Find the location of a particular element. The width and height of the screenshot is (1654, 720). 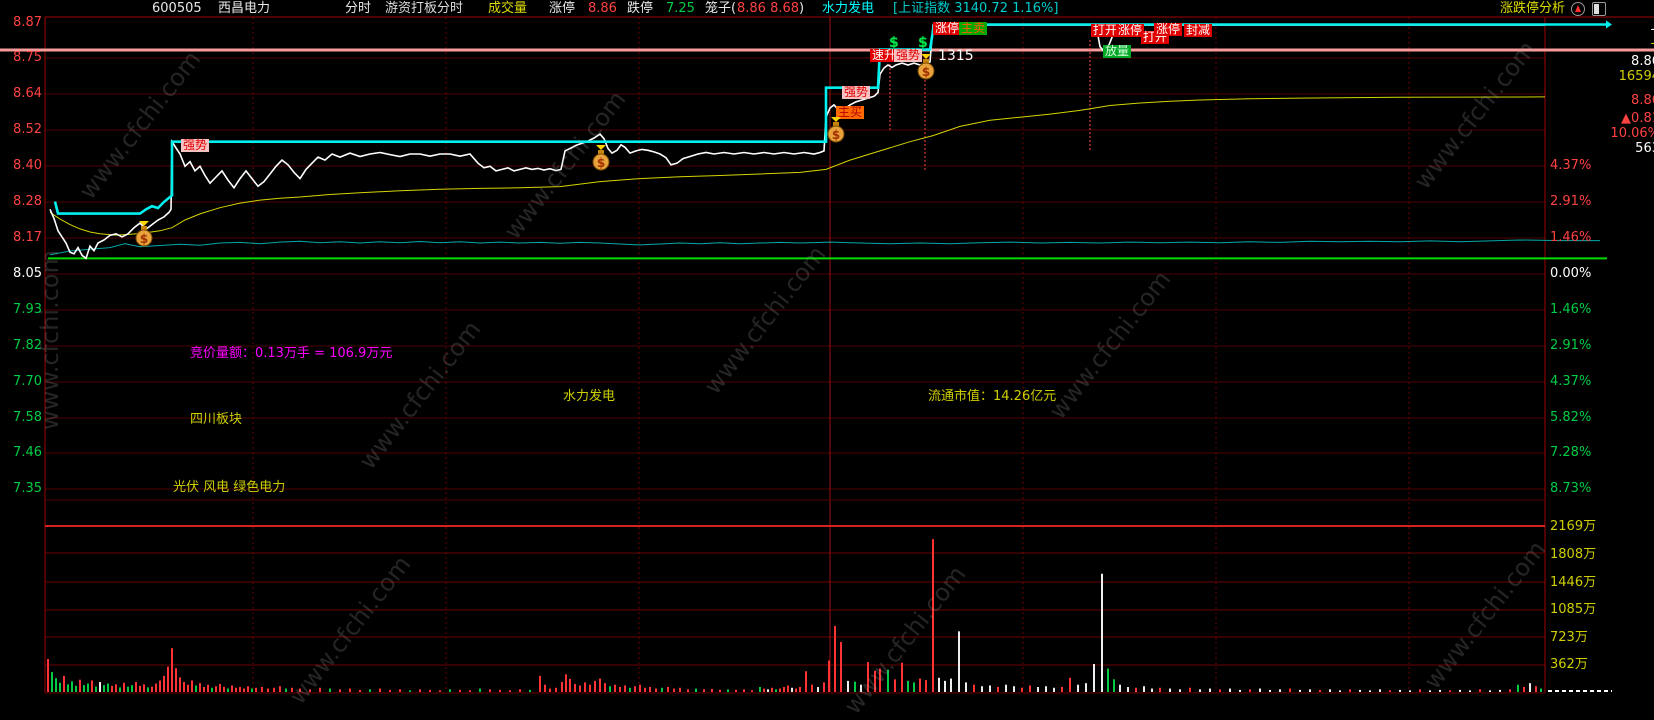

stock-name: 西昌电力 is located at coordinates (244, 8).